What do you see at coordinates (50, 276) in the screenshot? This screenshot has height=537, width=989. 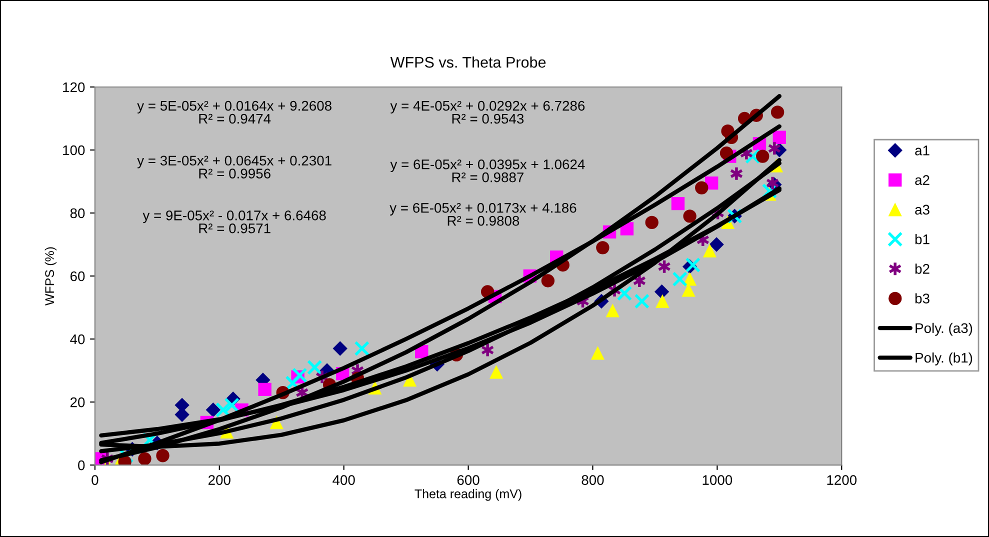 I see `y-axis-title: WFPS (%)` at bounding box center [50, 276].